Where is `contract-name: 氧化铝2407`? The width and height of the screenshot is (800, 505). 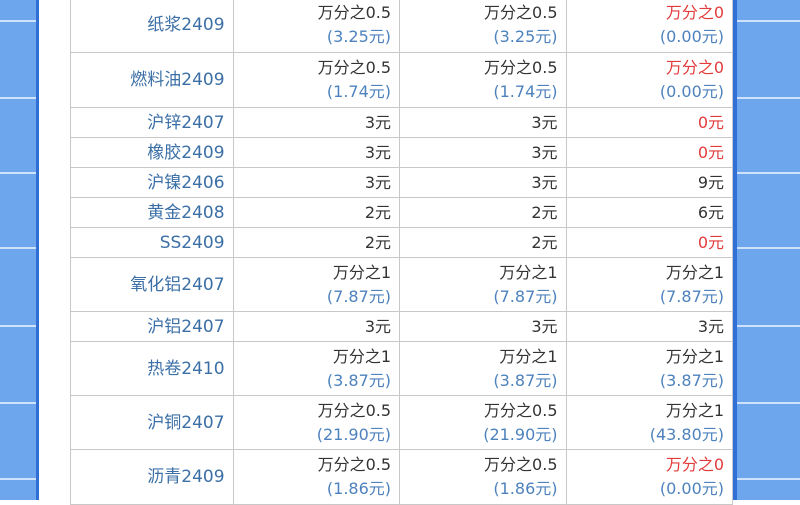
contract-name: 氧化铝2407 is located at coordinates (152, 284).